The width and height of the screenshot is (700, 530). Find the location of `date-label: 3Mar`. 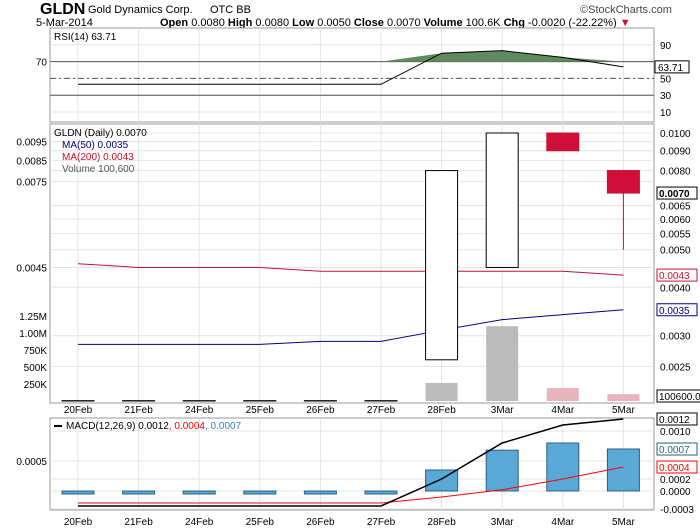

date-label: 3Mar is located at coordinates (502, 522).